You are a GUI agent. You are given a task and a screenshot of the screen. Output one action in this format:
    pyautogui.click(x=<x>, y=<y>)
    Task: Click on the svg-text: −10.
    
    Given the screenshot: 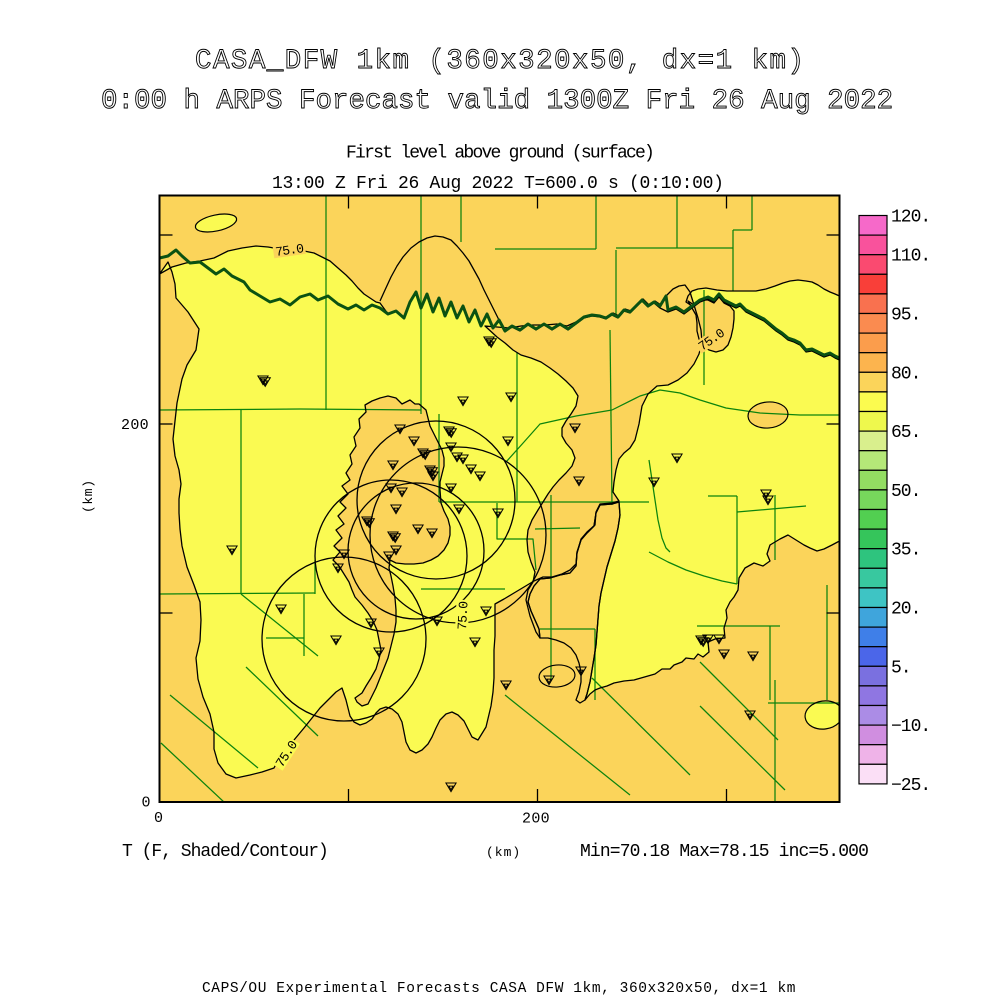 What is the action you would take?
    pyautogui.click(x=910, y=727)
    